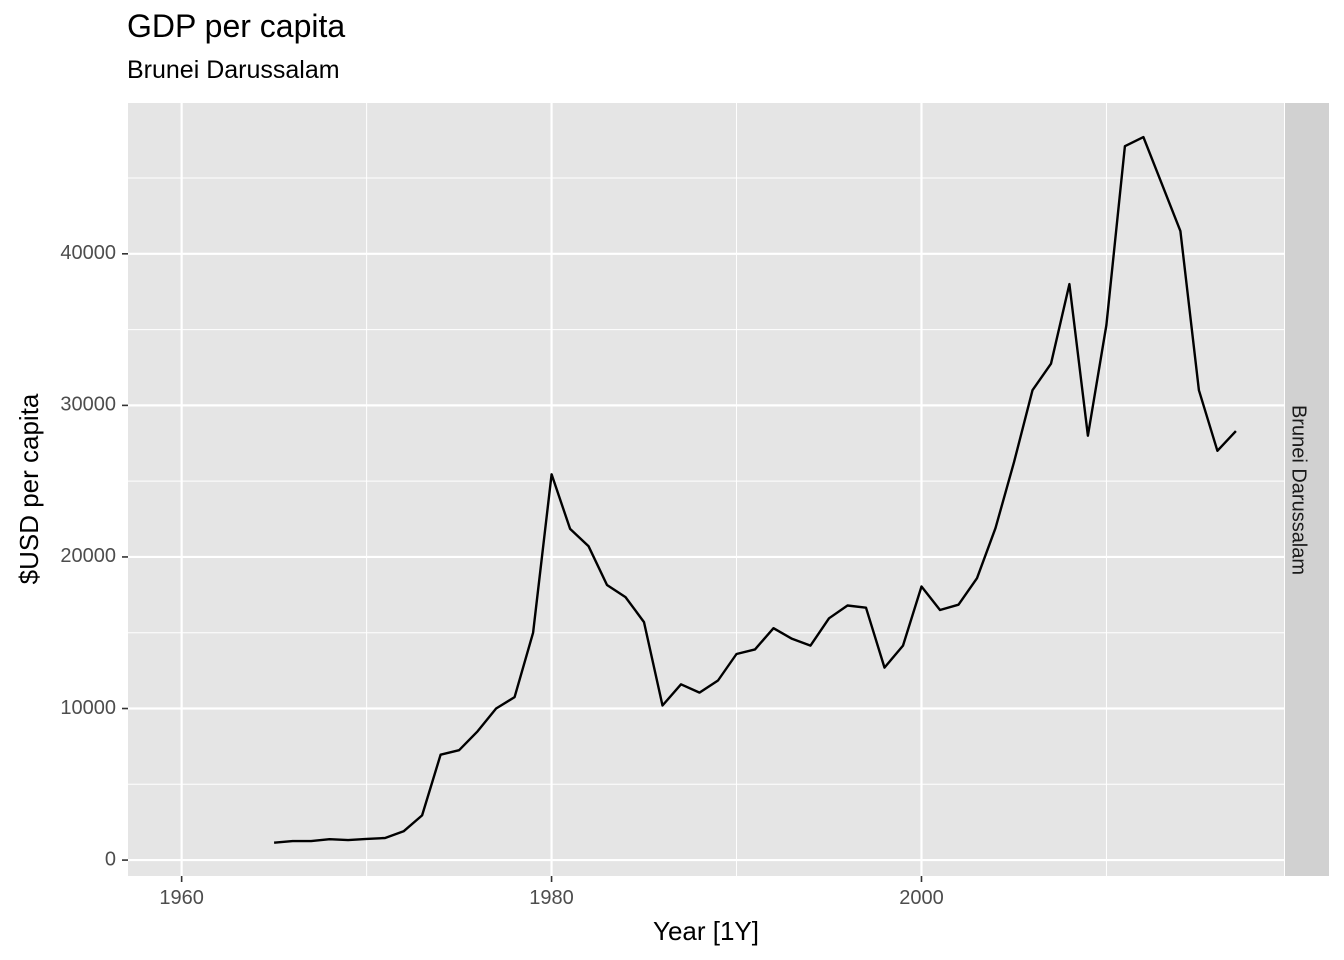  What do you see at coordinates (181, 898) in the screenshot?
I see `x-tick-label: 1960` at bounding box center [181, 898].